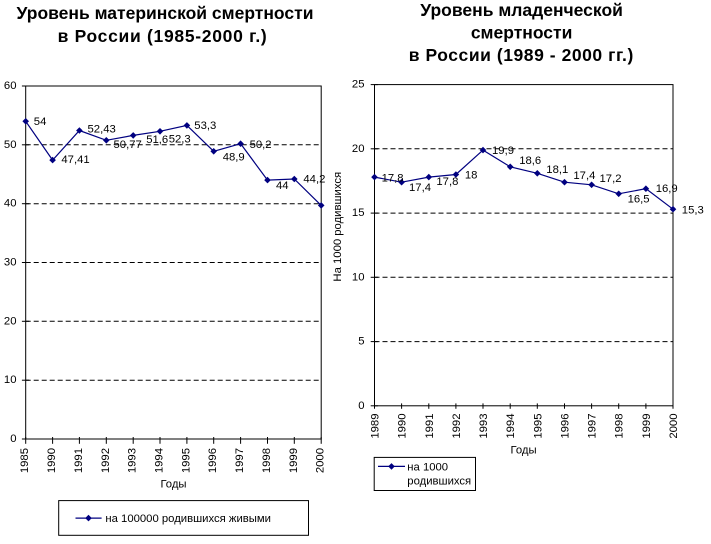 The width and height of the screenshot is (711, 544). I want to click on svg-text: в России (1985-2000 г.), so click(163, 36).